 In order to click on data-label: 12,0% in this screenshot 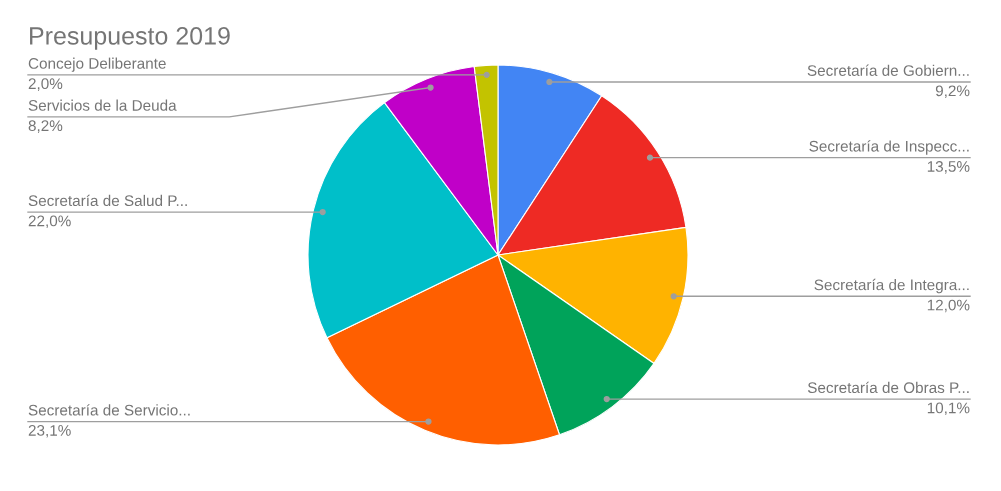, I will do `click(948, 306)`.